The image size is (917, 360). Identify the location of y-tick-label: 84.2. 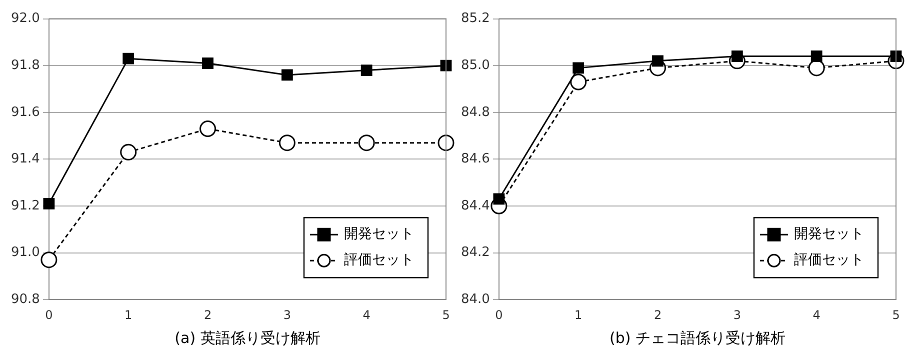
(475, 252).